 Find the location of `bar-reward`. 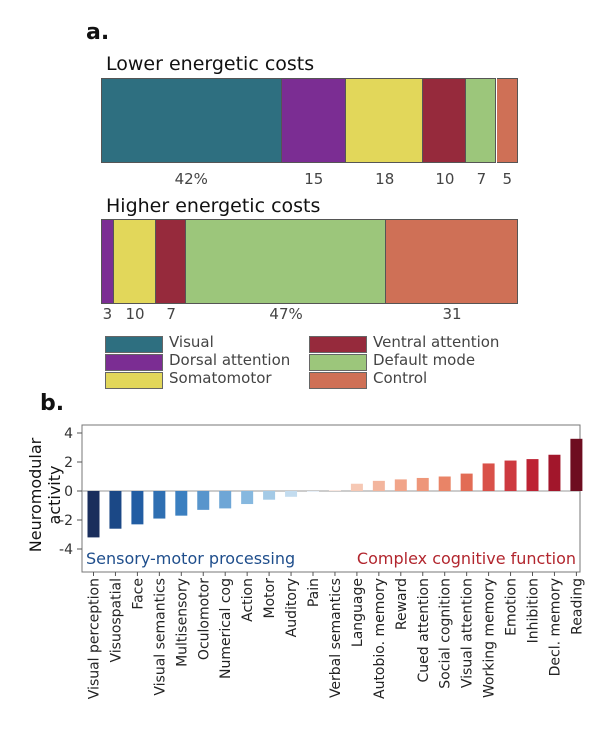

bar-reward is located at coordinates (400, 485).